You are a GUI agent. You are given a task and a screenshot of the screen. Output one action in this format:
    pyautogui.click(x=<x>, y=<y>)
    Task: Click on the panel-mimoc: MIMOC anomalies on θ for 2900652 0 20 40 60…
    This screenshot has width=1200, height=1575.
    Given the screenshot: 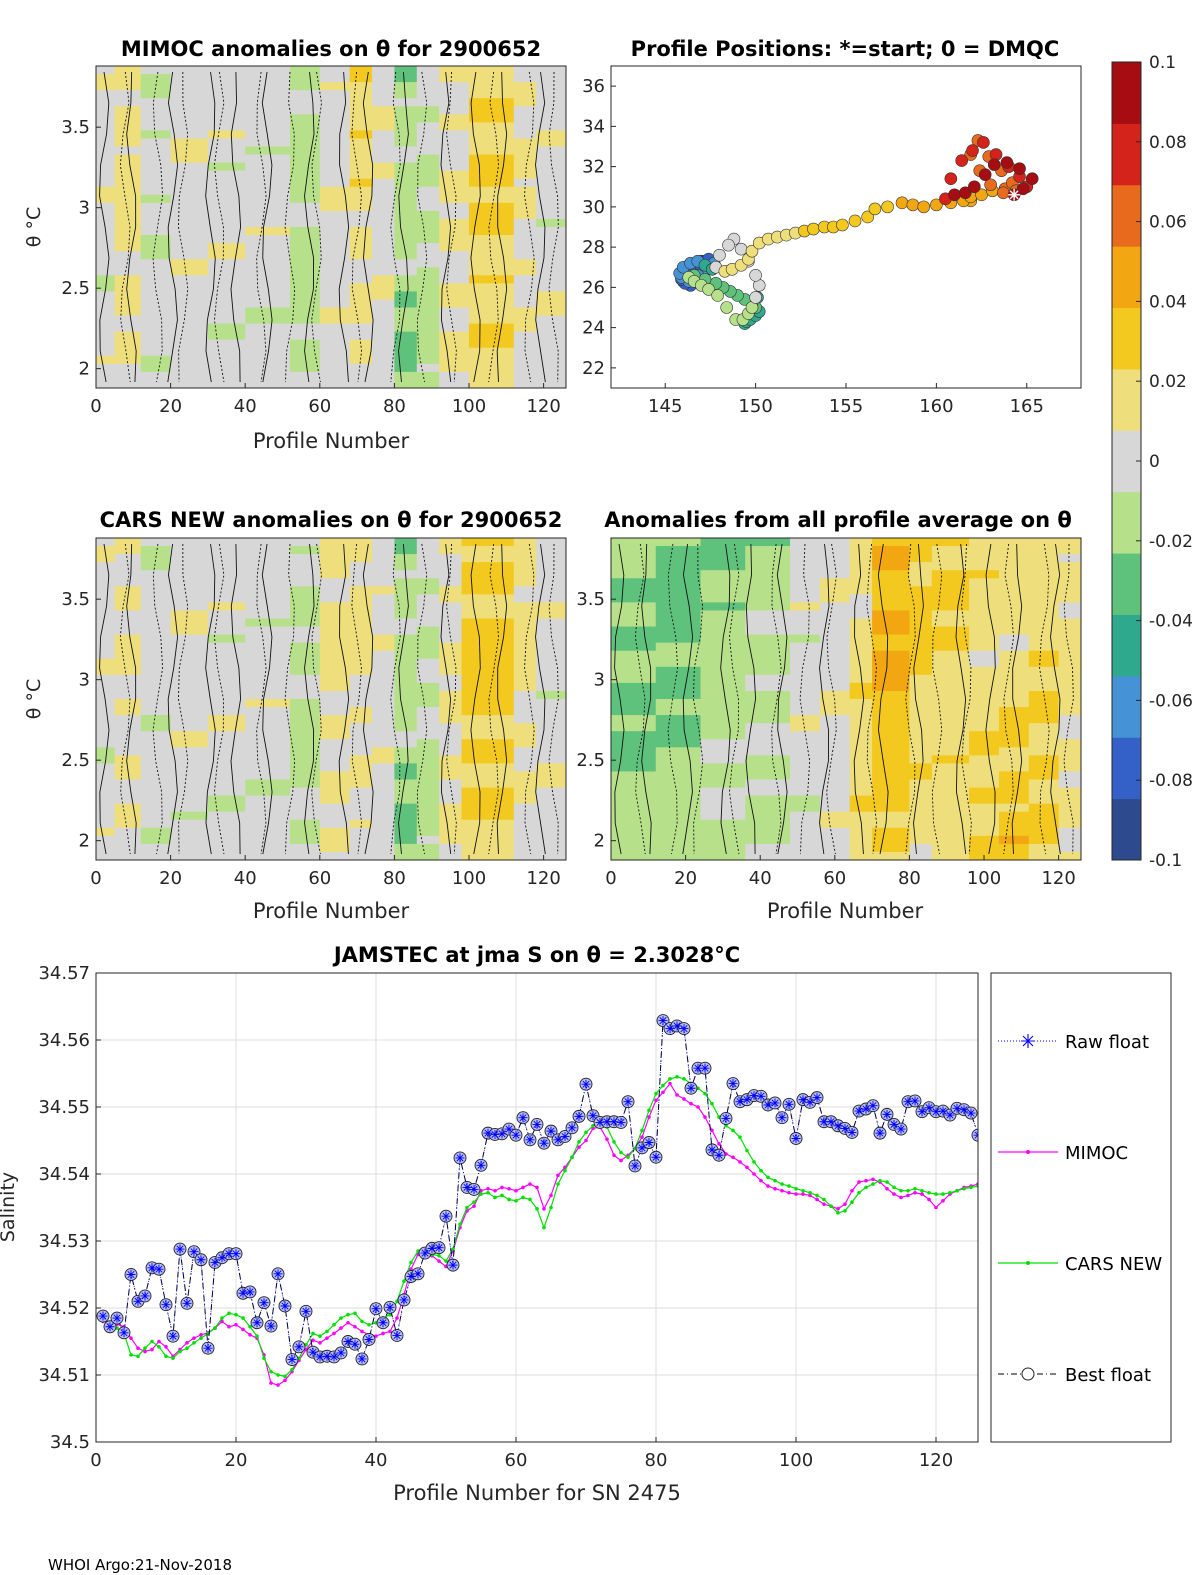 What is the action you would take?
    pyautogui.click(x=295, y=245)
    